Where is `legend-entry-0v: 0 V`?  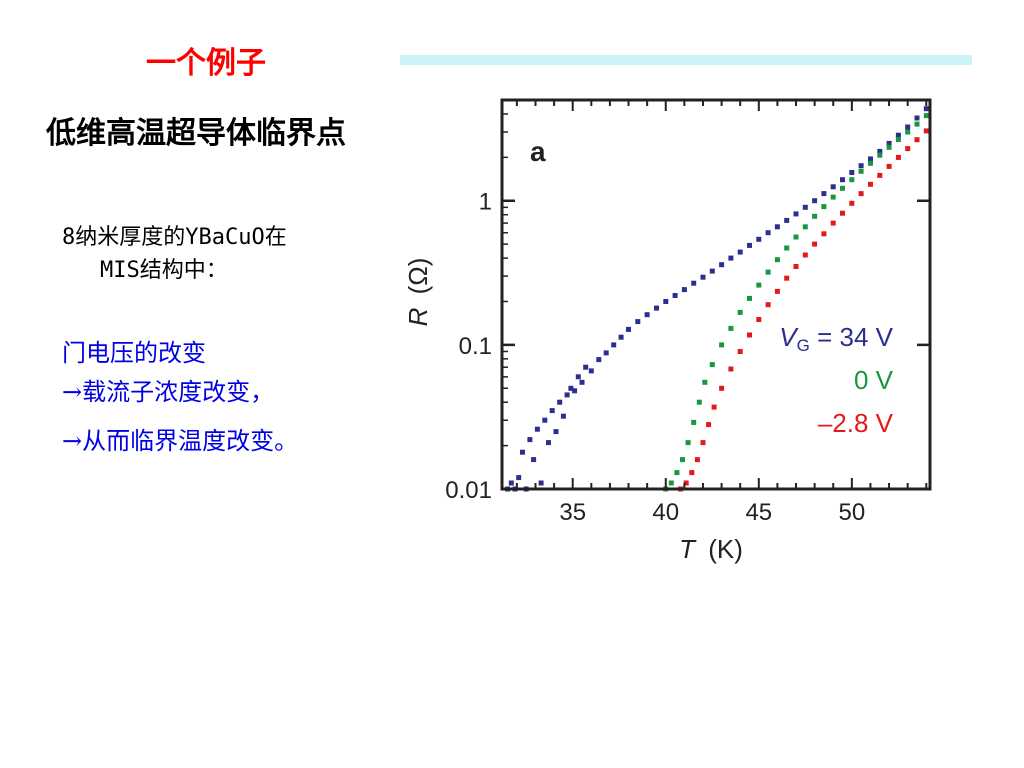 legend-entry-0v: 0 V is located at coordinates (874, 380).